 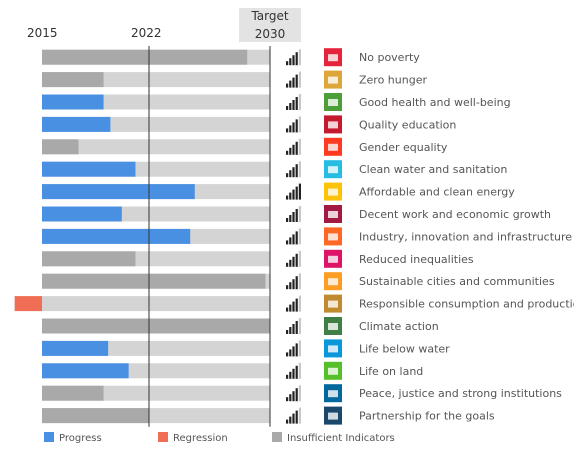 I want to click on goal-label: Good health and well-being, so click(x=435, y=102).